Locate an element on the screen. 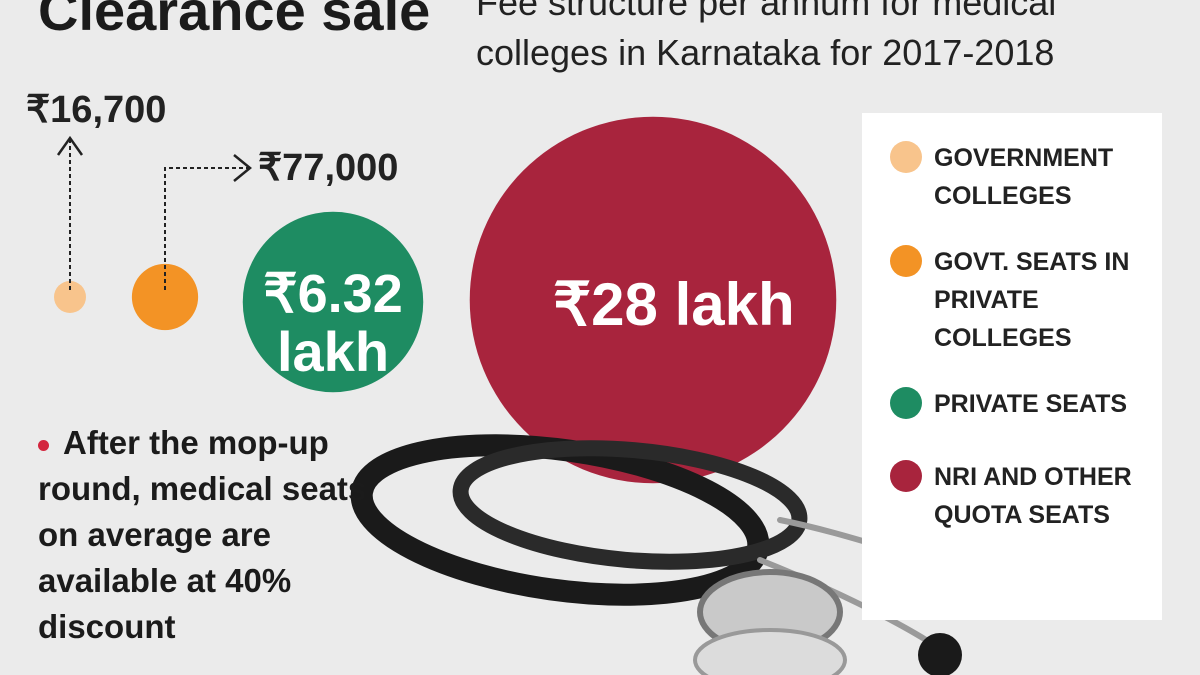 The image size is (1200, 675). title: Clearance sale is located at coordinates (234, 21).